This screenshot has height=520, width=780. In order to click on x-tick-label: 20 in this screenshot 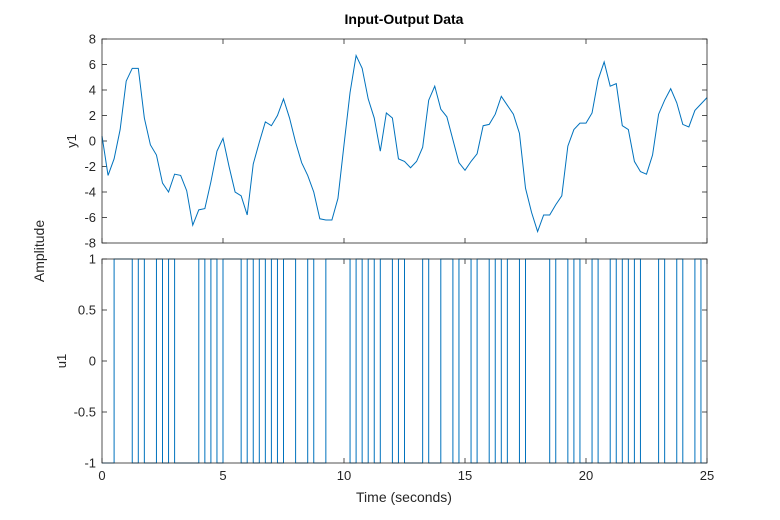, I will do `click(586, 475)`.